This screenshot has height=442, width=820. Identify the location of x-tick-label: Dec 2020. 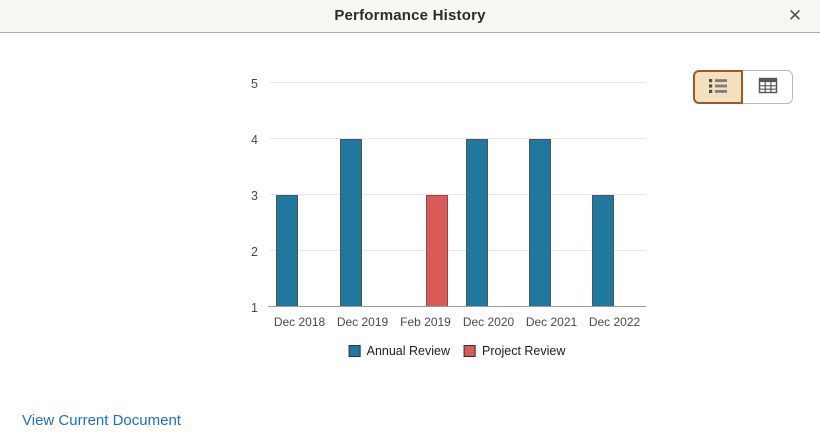
(488, 322).